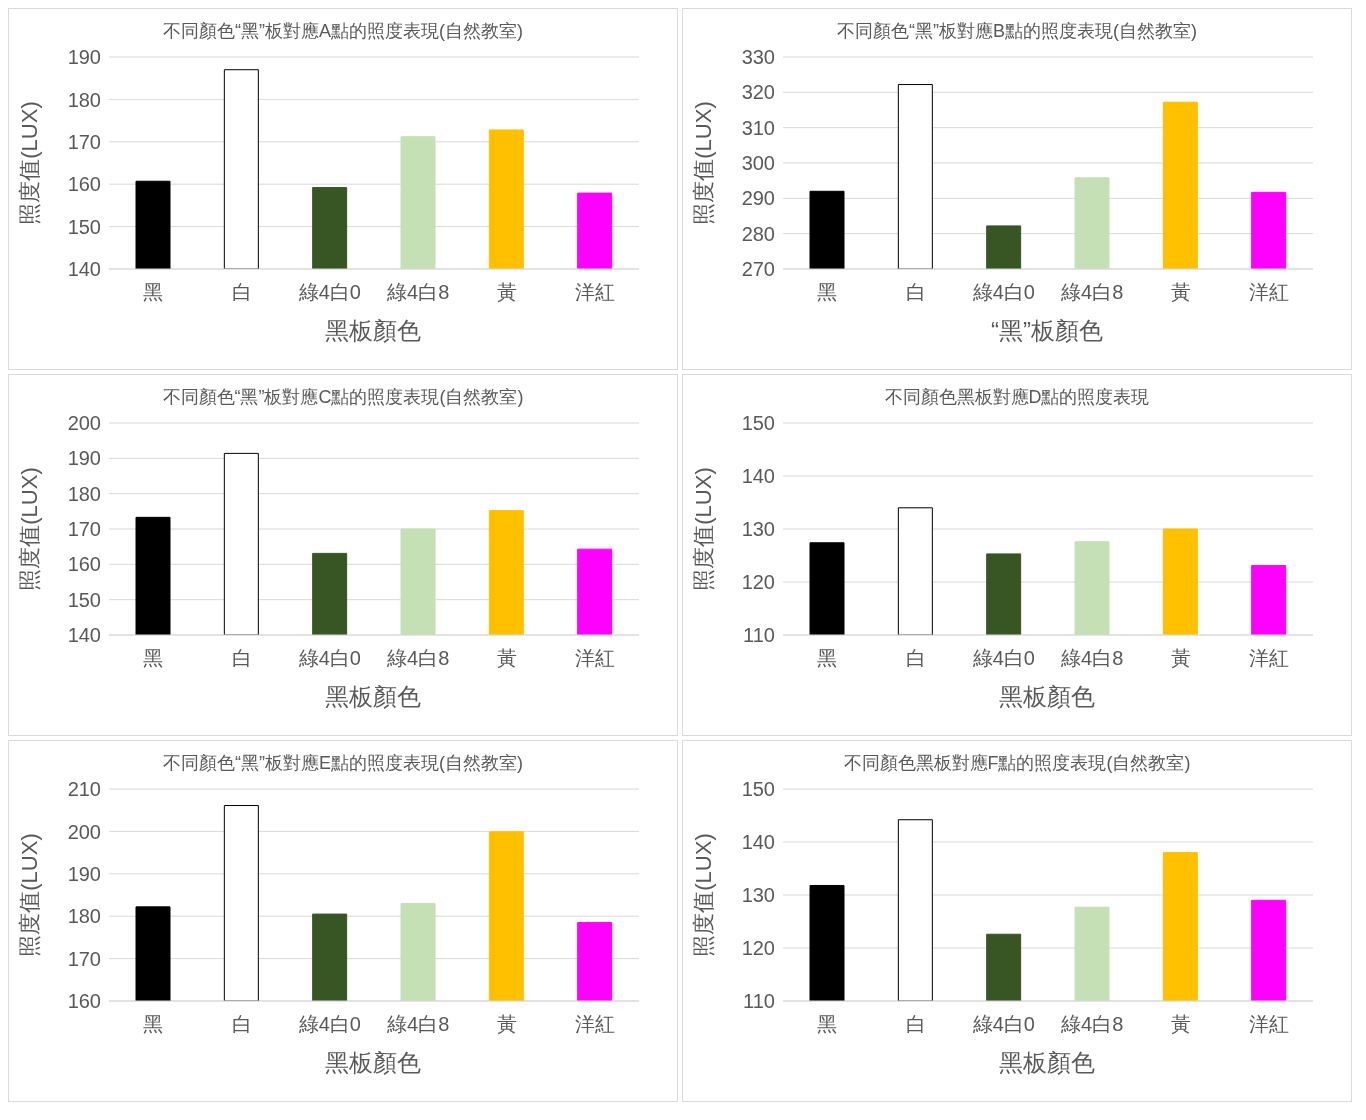 The width and height of the screenshot is (1366, 1120). Describe the element at coordinates (1017, 763) in the screenshot. I see `chart-title: 不同顏色黑板對應F點的照度表現(自然教室)` at that location.